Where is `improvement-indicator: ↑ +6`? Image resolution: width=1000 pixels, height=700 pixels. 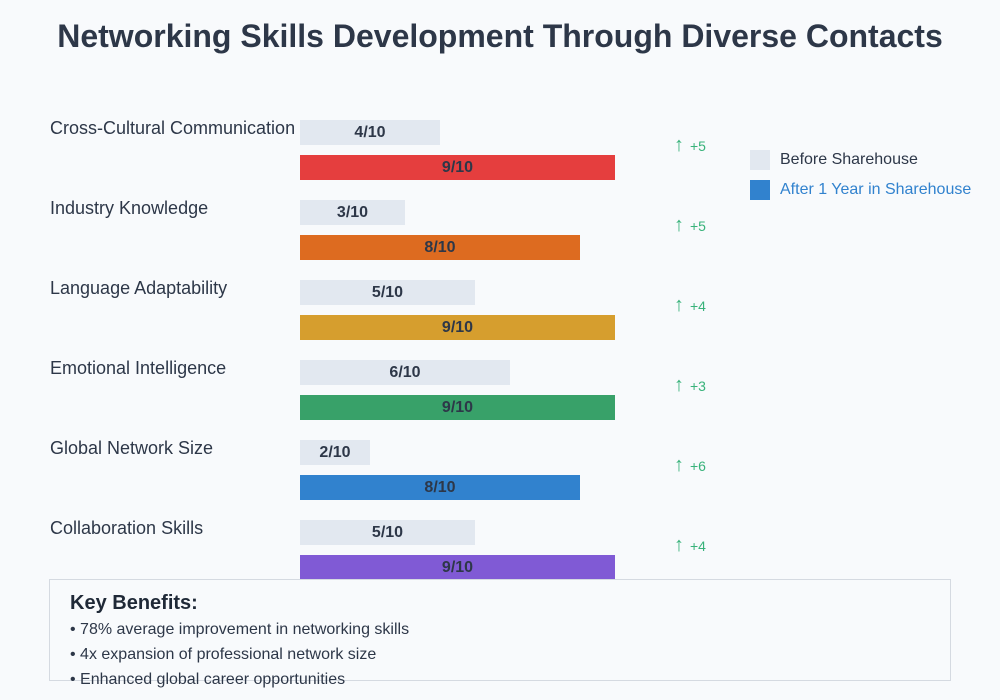 improvement-indicator: ↑ +6 is located at coordinates (690, 465).